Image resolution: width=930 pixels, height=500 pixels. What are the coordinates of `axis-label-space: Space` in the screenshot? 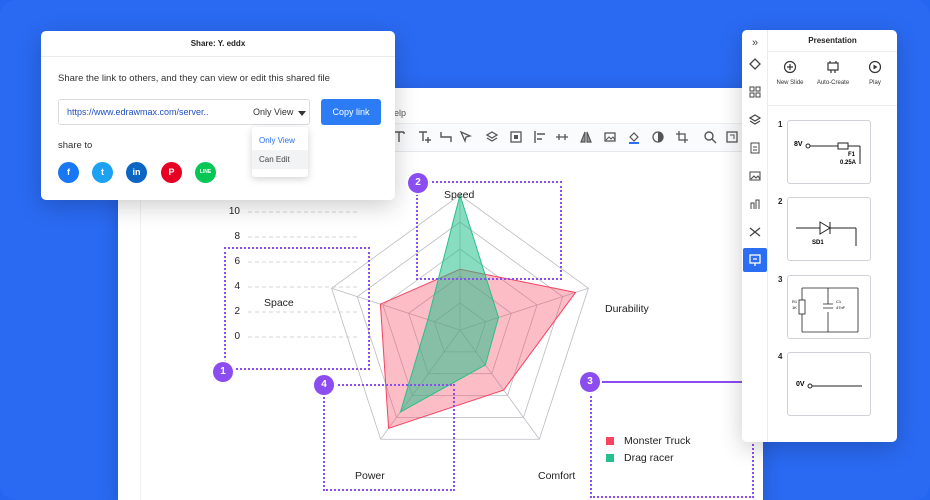 It's located at (279, 303).